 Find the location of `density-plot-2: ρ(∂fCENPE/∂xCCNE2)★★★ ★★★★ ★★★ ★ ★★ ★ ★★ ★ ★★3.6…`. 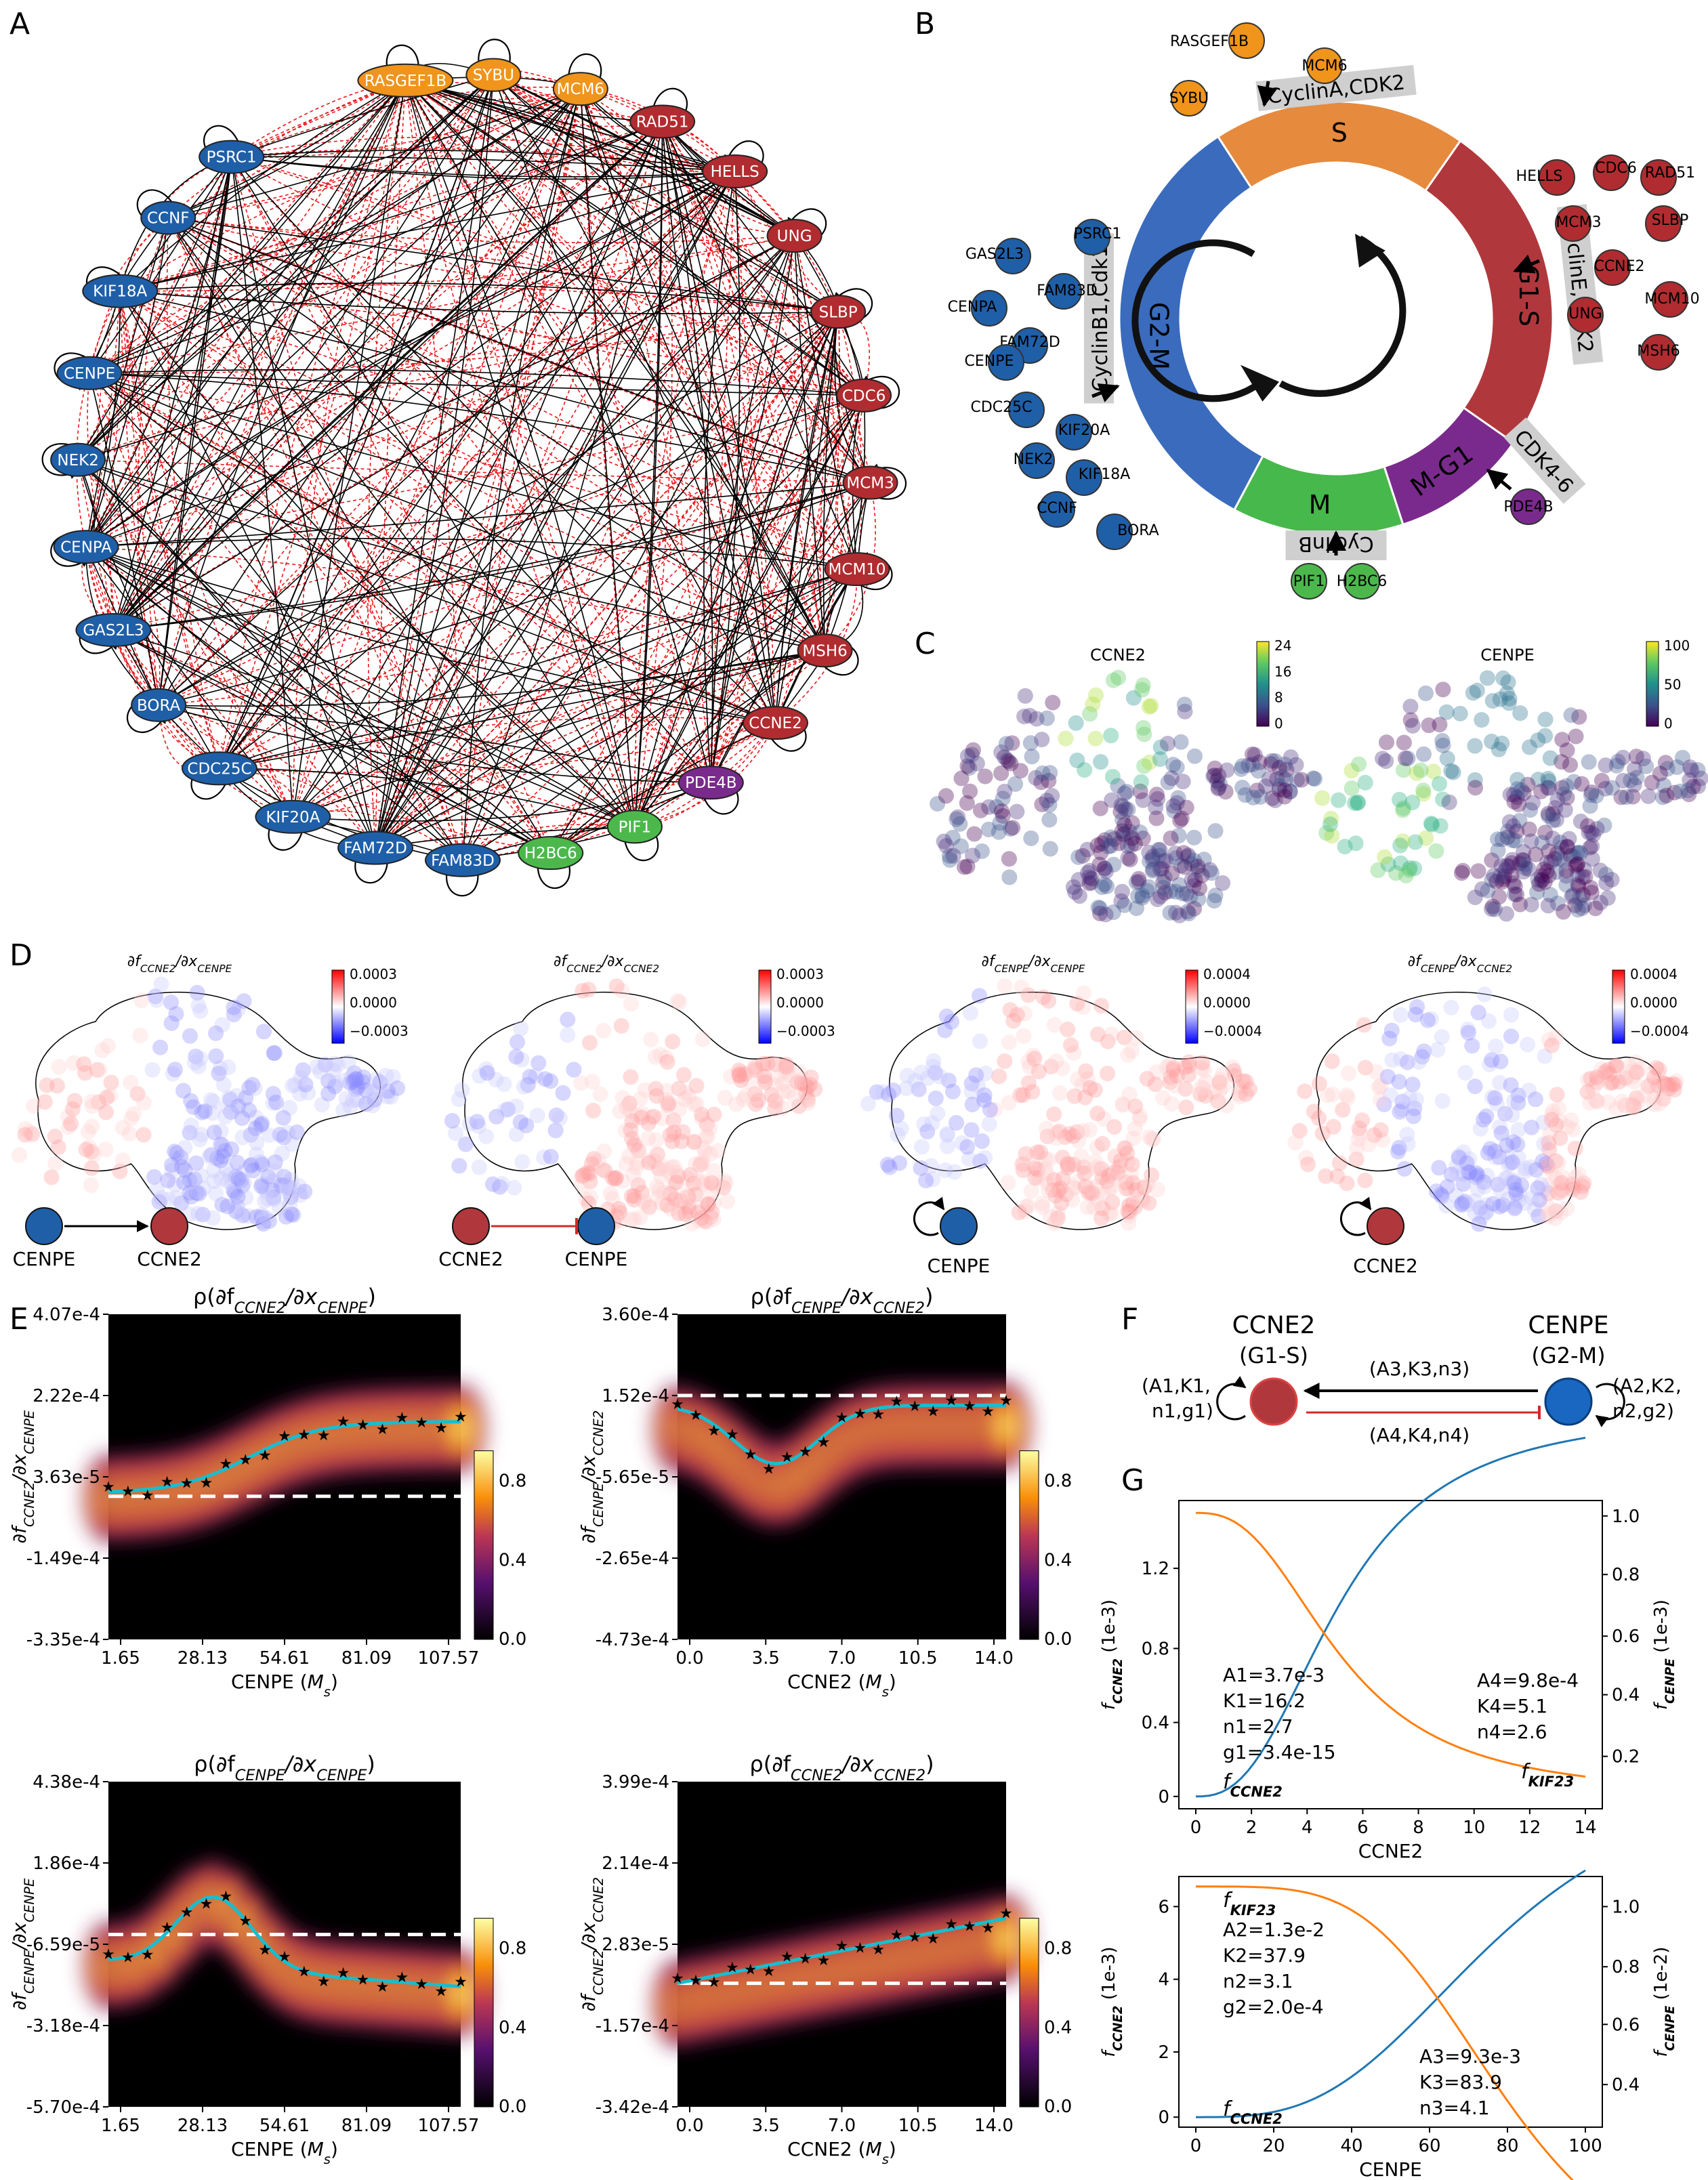

density-plot-2: ρ(∂fCENPE/∂xCCNE2)★★★ ★★★★ ★★★ ★ ★★ ★ ★★ ★ ★★3.6… is located at coordinates (824, 1492).